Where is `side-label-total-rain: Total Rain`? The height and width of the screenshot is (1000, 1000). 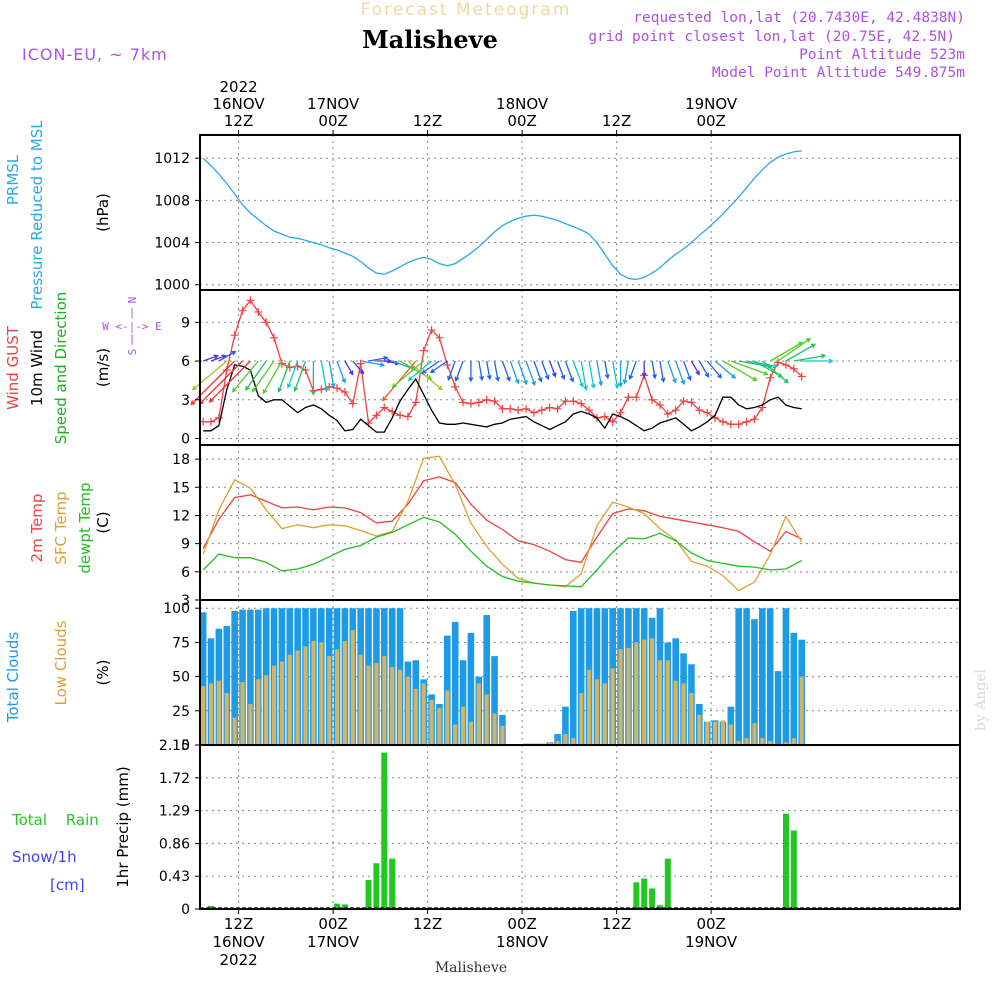
side-label-total-rain: Total Rain is located at coordinates (55, 820).